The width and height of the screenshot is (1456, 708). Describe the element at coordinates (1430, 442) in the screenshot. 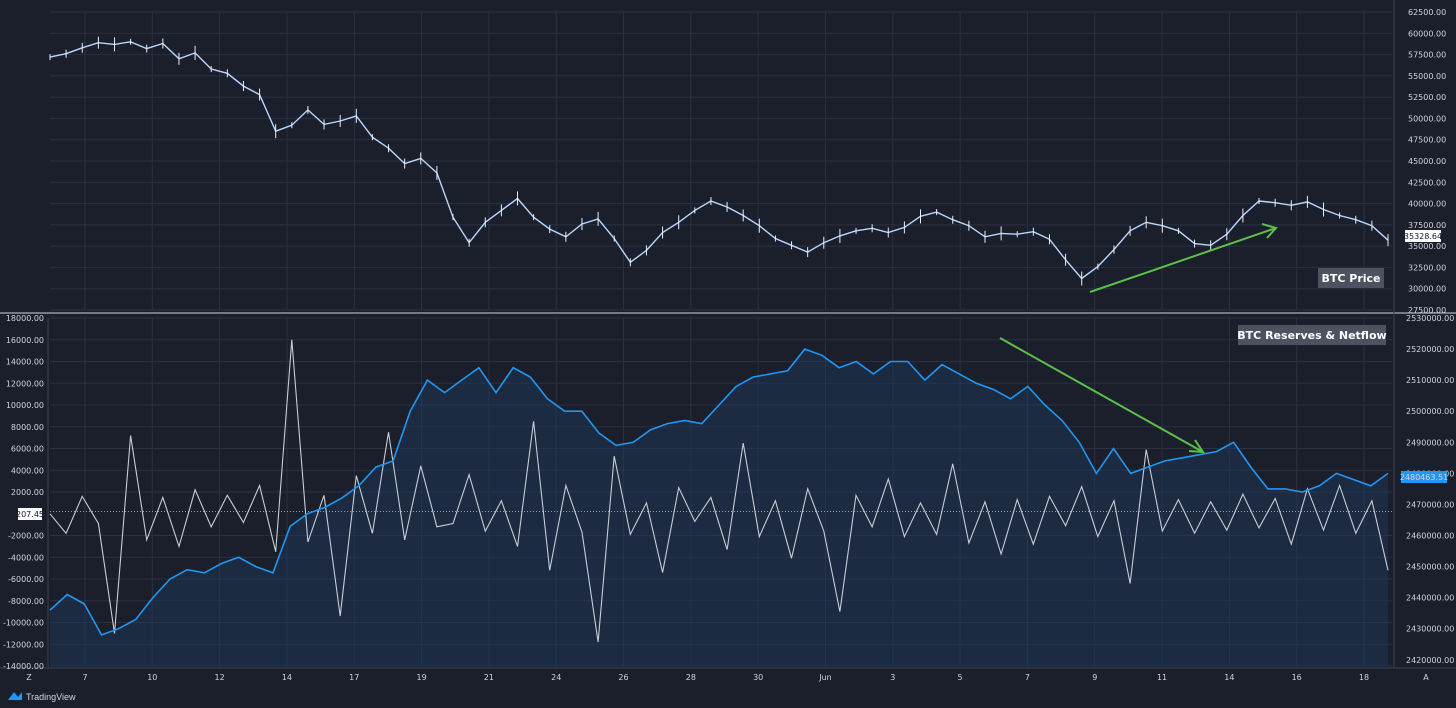

I see `reserves-y-tick: 2490000.00` at that location.